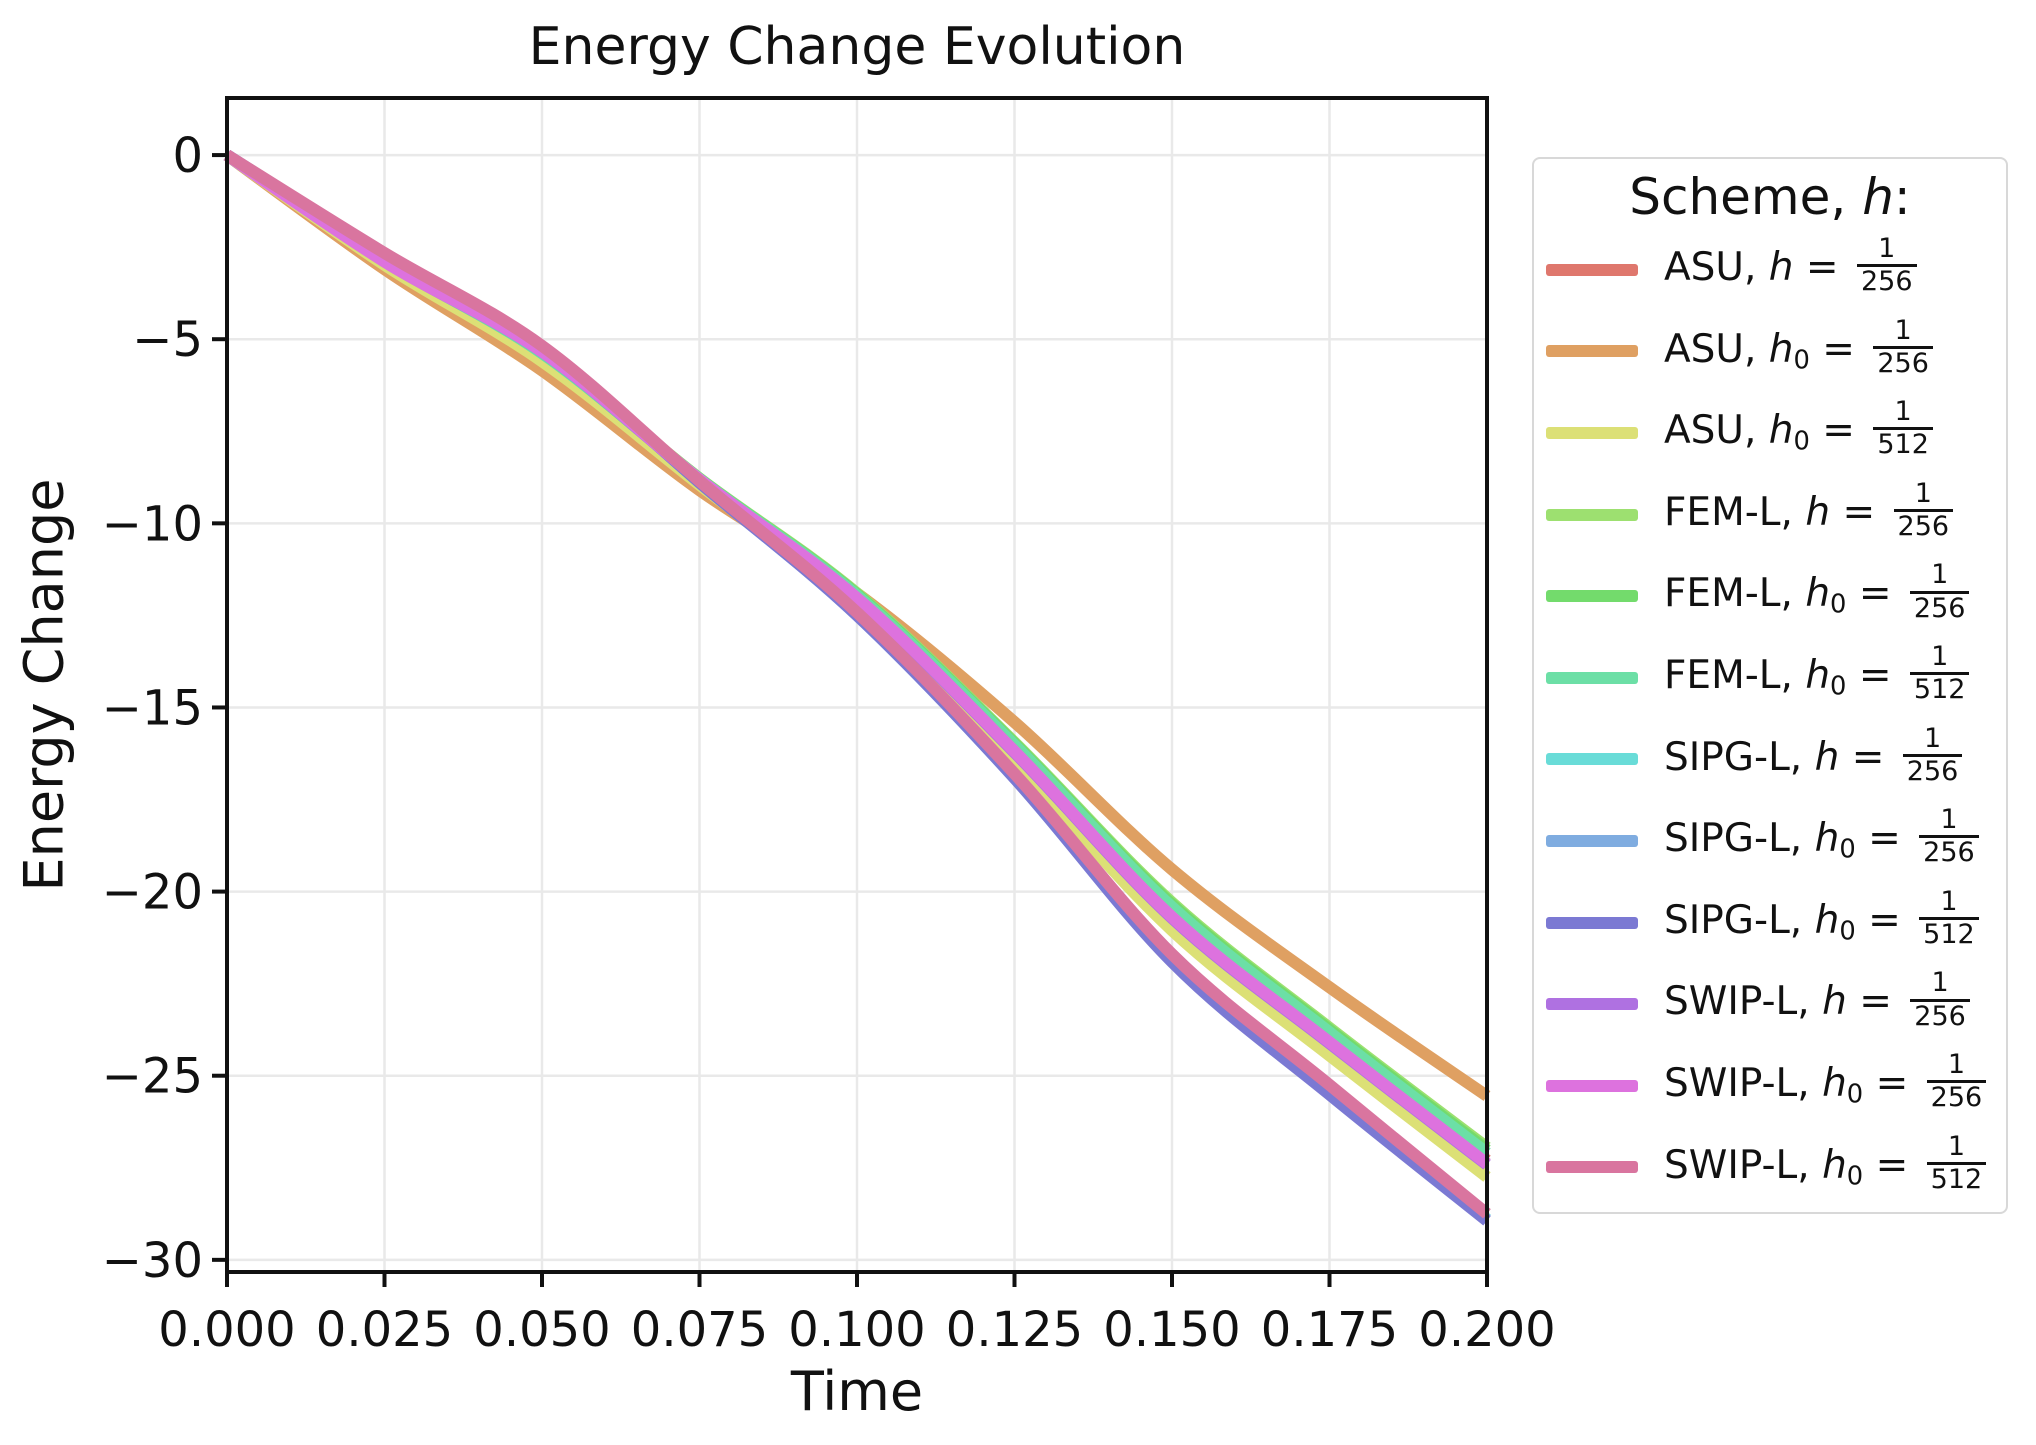 The width and height of the screenshot is (2036, 1445). I want to click on legend-item: SIPG-L, h0 = 1 512, so click(1770, 923).